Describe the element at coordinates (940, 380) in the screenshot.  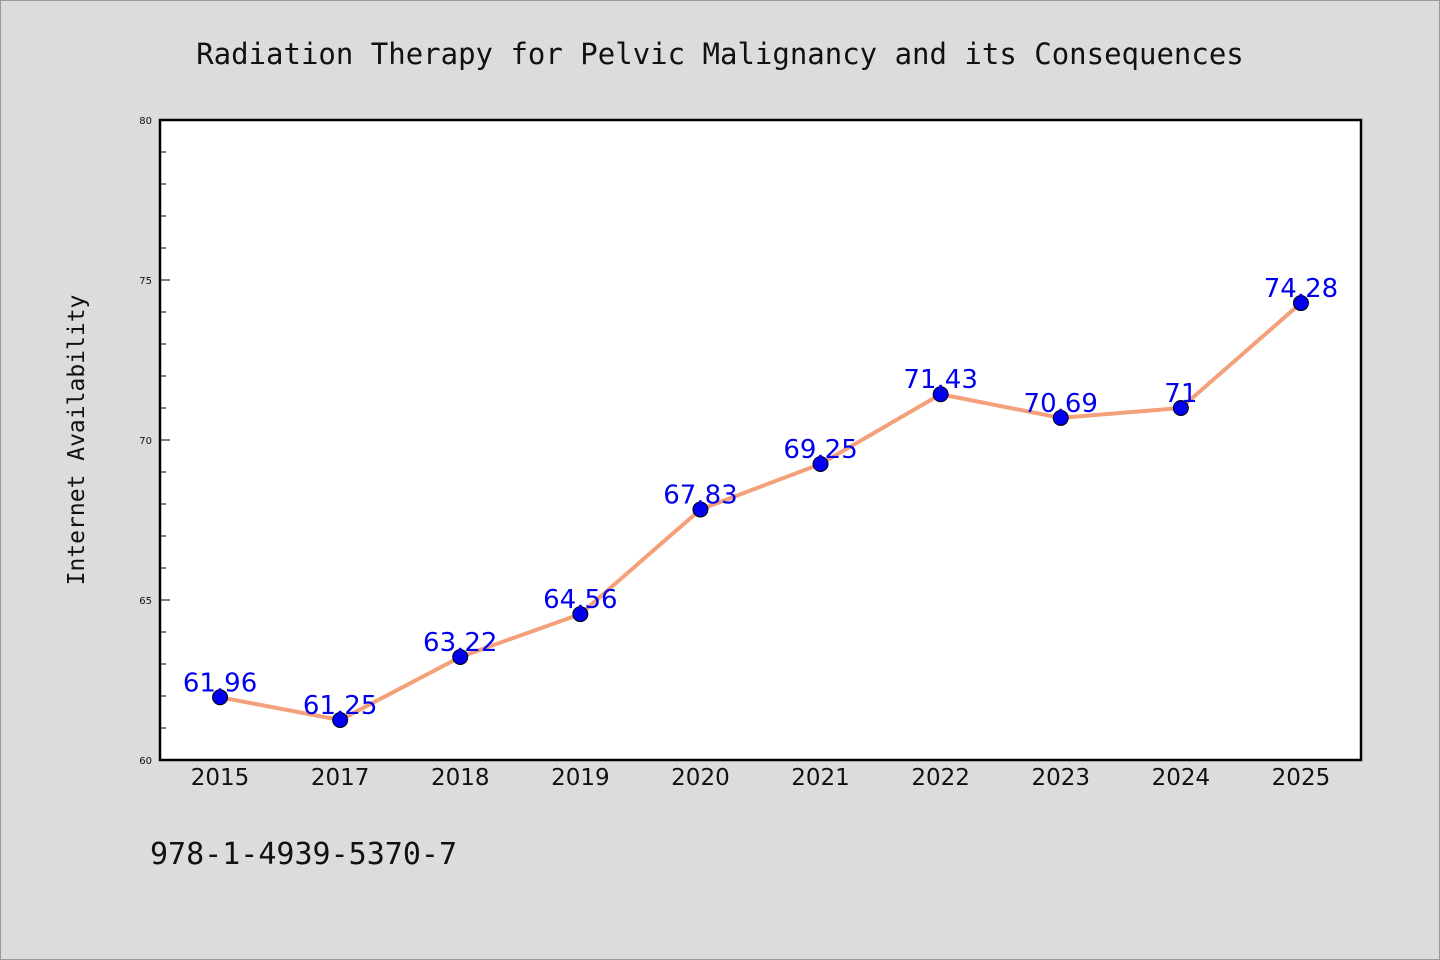
I see `data-label: 71.43` at that location.